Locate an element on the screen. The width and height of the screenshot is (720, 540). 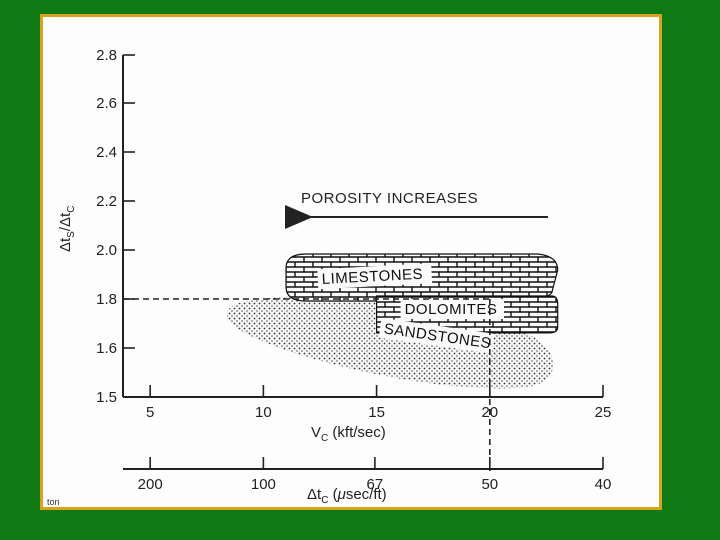
y-tick-label: 2.0 is located at coordinates (106, 250).